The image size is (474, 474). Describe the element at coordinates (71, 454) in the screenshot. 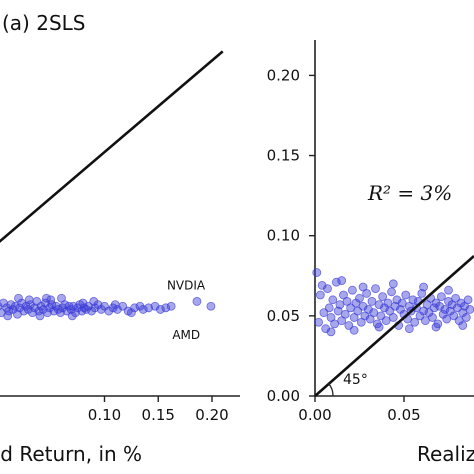

I see `left-x-axis-label: ed Return, in %` at that location.